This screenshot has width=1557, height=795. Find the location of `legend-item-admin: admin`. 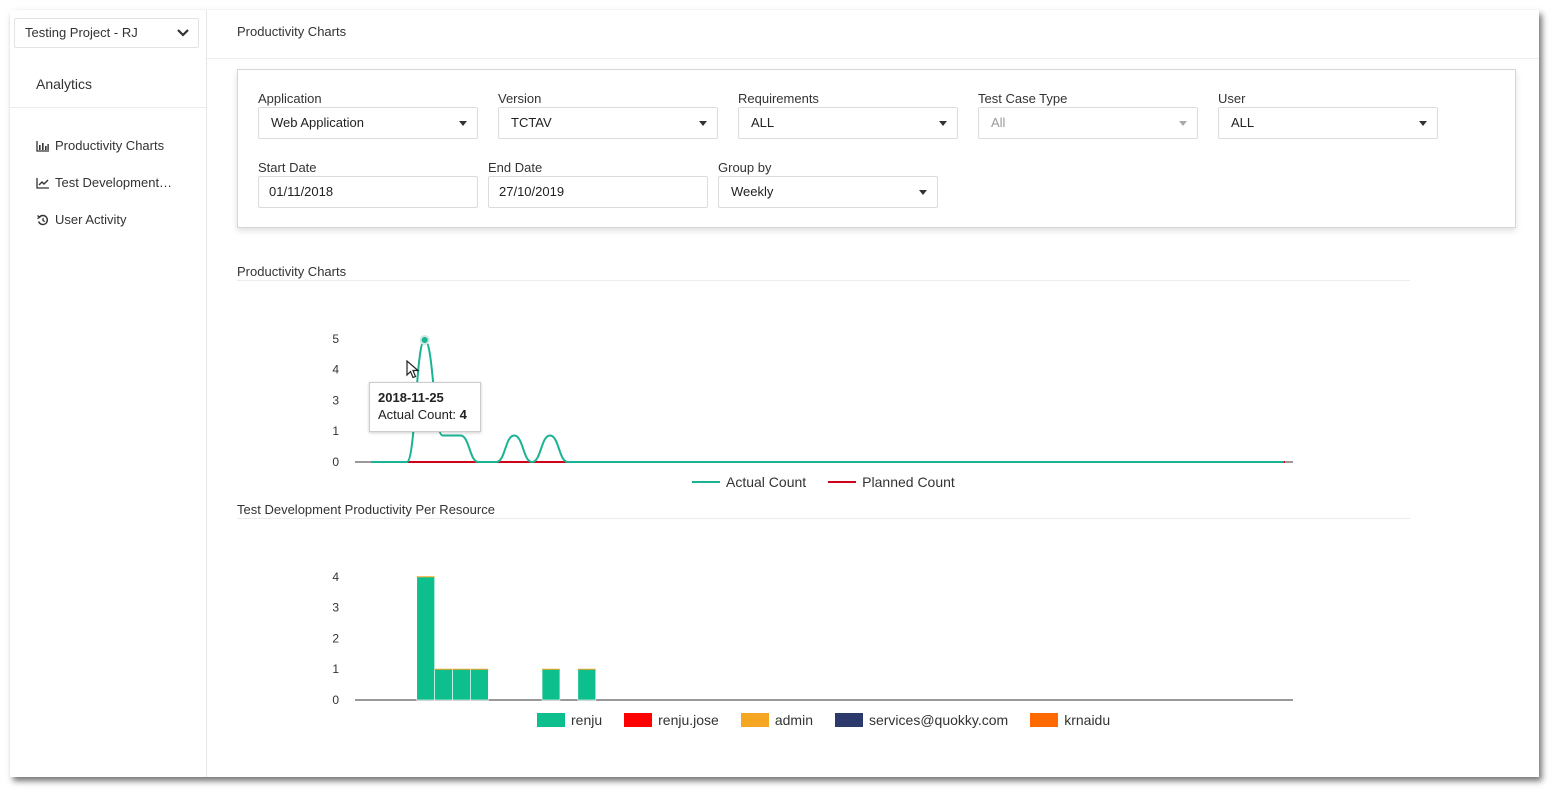

legend-item-admin: admin is located at coordinates (776, 720).